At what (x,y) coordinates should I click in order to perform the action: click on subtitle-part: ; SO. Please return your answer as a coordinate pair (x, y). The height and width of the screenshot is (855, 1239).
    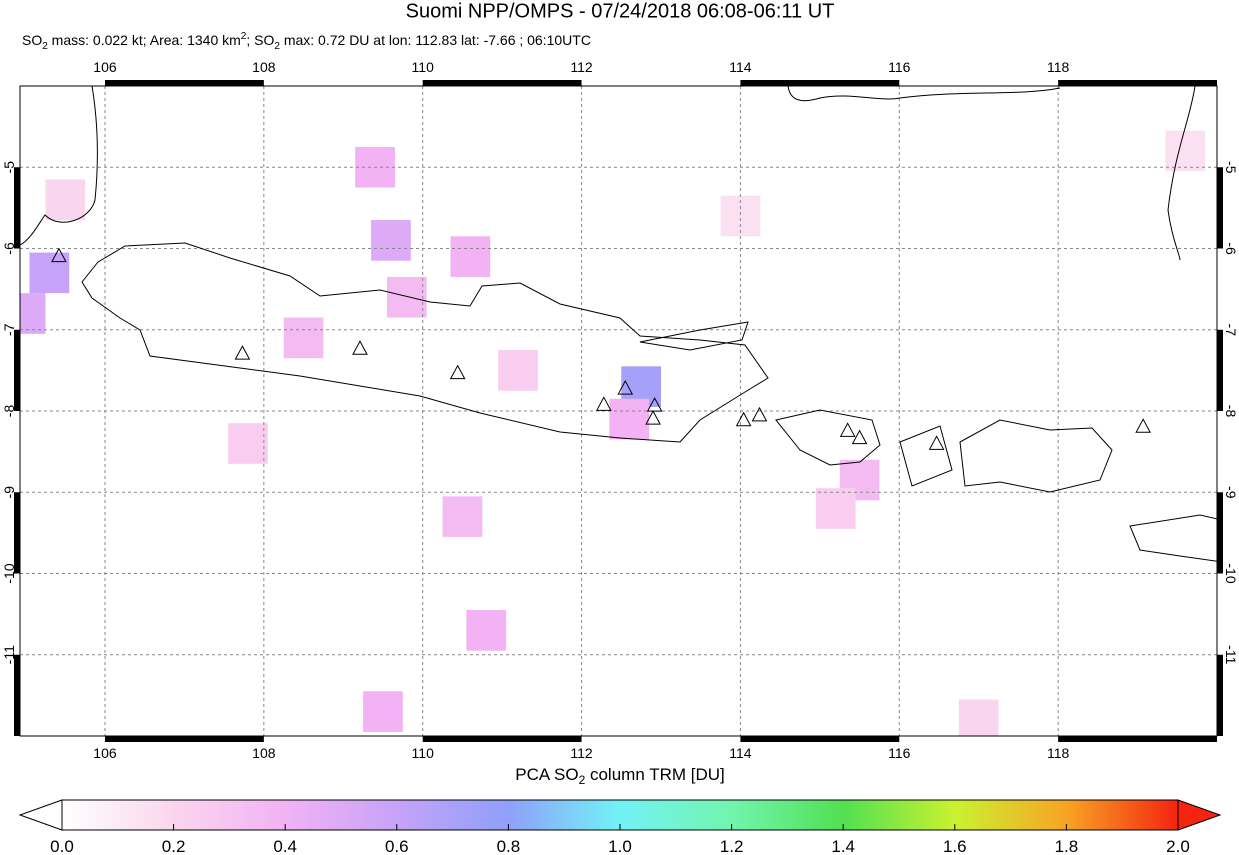
    Looking at the image, I should click on (260, 40).